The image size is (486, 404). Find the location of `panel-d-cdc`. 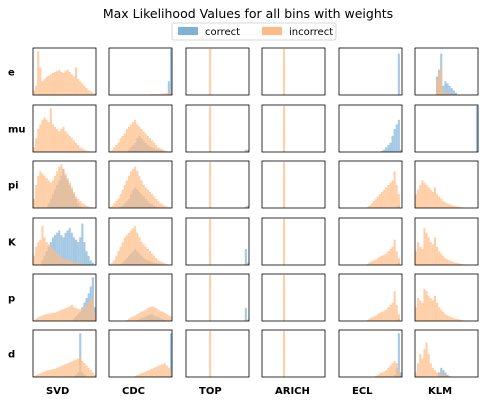

panel-d-cdc is located at coordinates (140, 353).